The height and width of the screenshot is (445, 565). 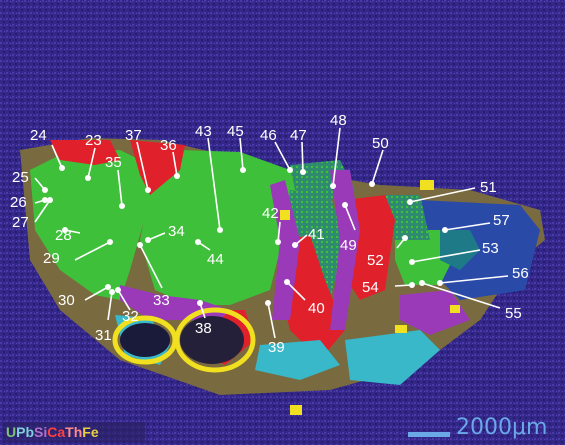 What do you see at coordinates (40, 432) in the screenshot?
I see `legend-item-si: Si` at bounding box center [40, 432].